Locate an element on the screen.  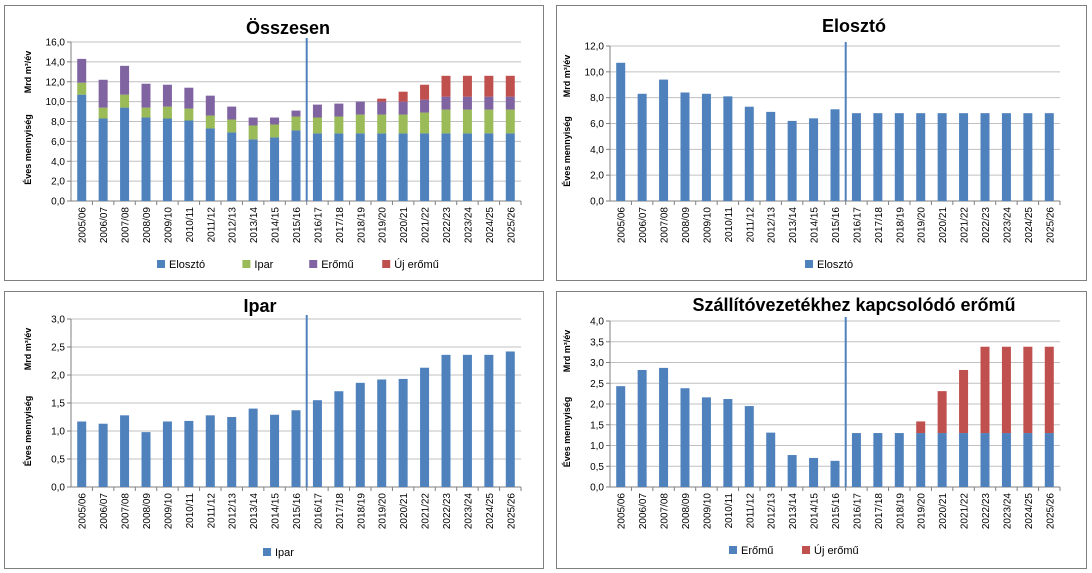
x-tick-label: 2010/11 is located at coordinates (729, 511).